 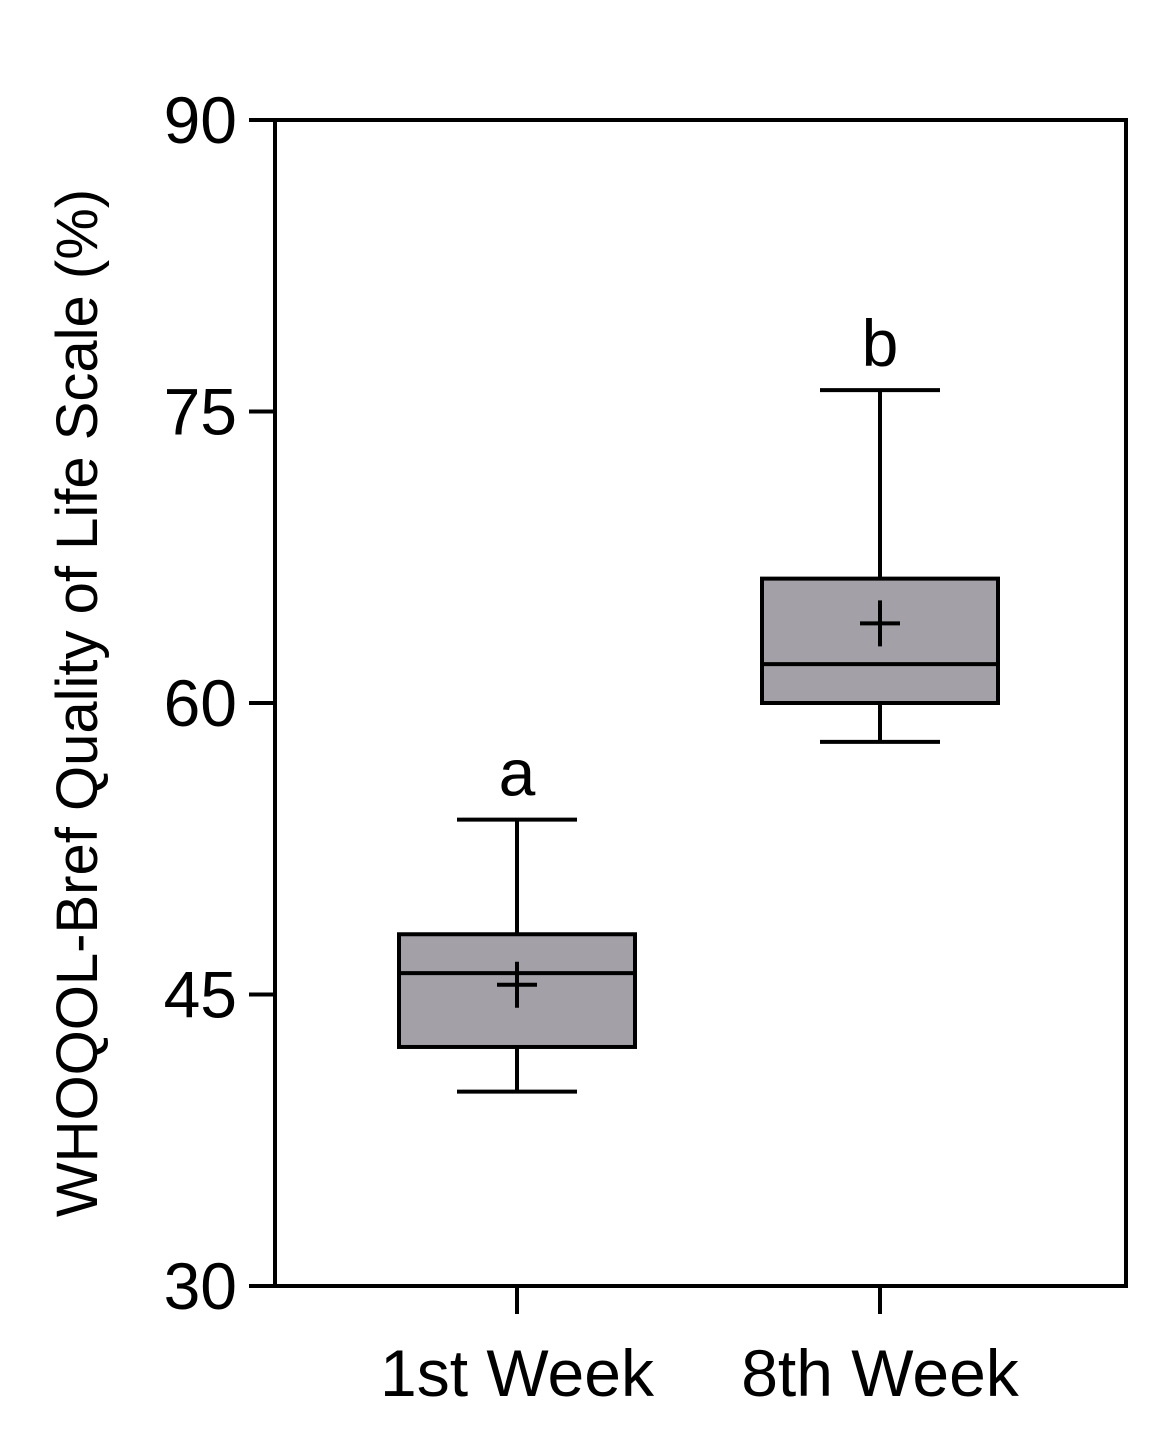 I want to click on y-axis-ticks: 30 45 60 75 90, so click(x=219, y=703).